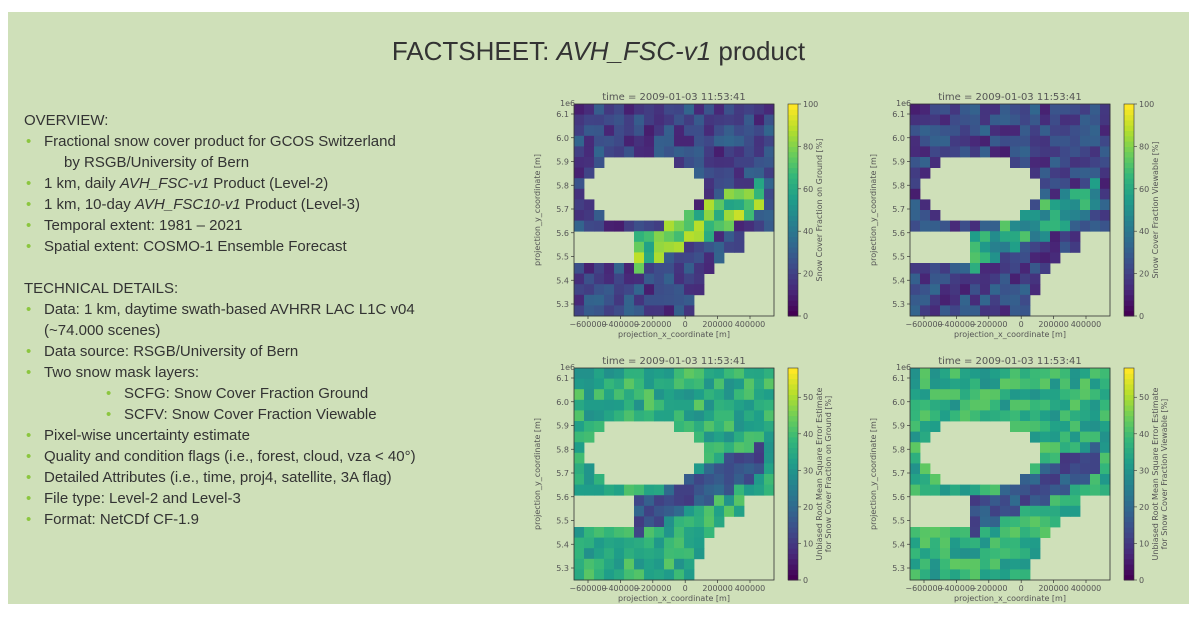 Image resolution: width=1197 pixels, height=637 pixels. What do you see at coordinates (122, 372) in the screenshot?
I see `item-text: Two snow mask layers:` at bounding box center [122, 372].